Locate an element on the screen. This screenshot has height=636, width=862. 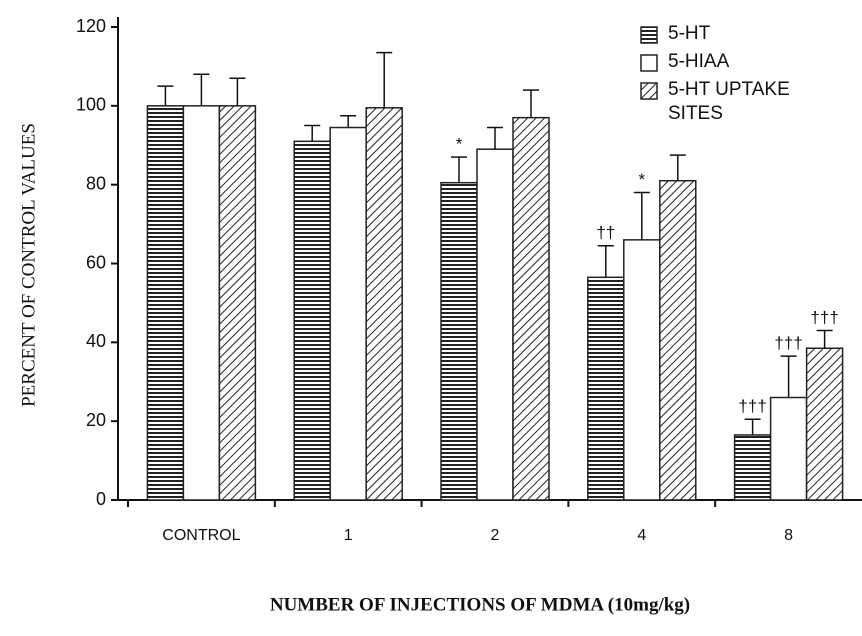
x-tick-label: 1 is located at coordinates (348, 535).